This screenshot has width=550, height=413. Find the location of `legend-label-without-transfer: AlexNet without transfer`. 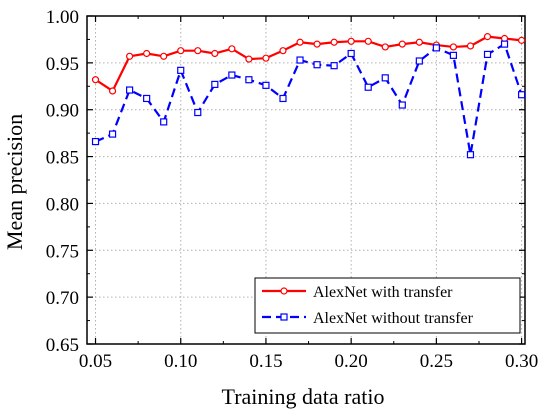

legend-label-without-transfer: AlexNet without transfer is located at coordinates (393, 318).